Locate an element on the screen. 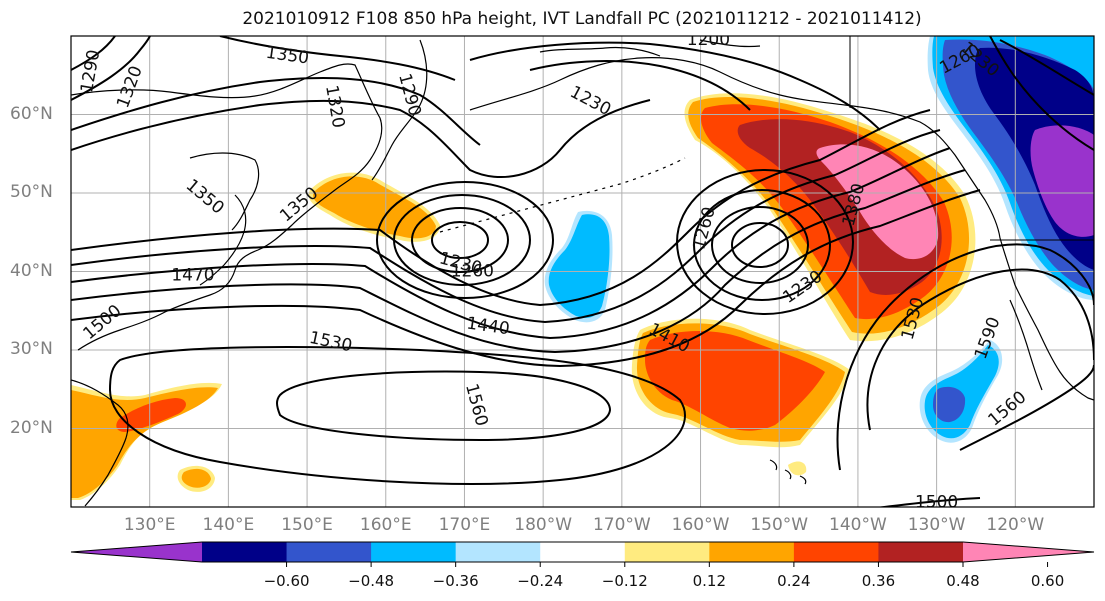 The image size is (1105, 601). longitude-label: 130°W is located at coordinates (936, 525).